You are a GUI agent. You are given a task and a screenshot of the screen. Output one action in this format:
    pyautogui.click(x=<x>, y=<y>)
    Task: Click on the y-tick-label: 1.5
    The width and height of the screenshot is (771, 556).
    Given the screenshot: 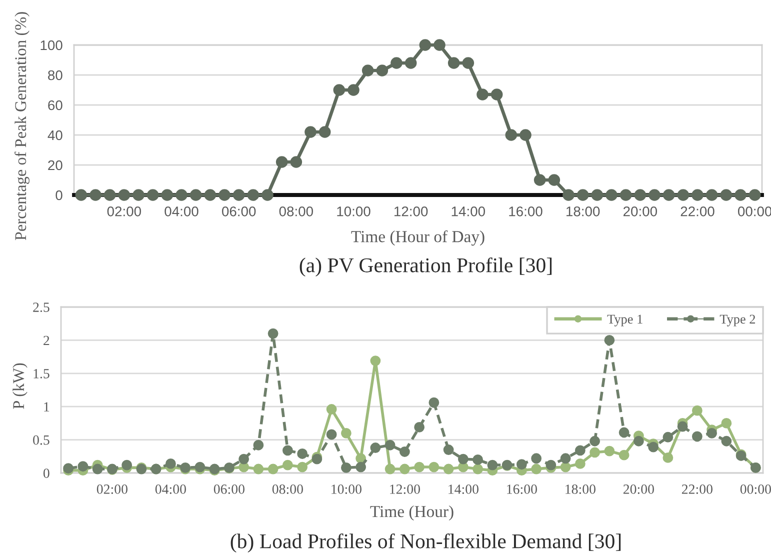 What is the action you would take?
    pyautogui.click(x=42, y=373)
    